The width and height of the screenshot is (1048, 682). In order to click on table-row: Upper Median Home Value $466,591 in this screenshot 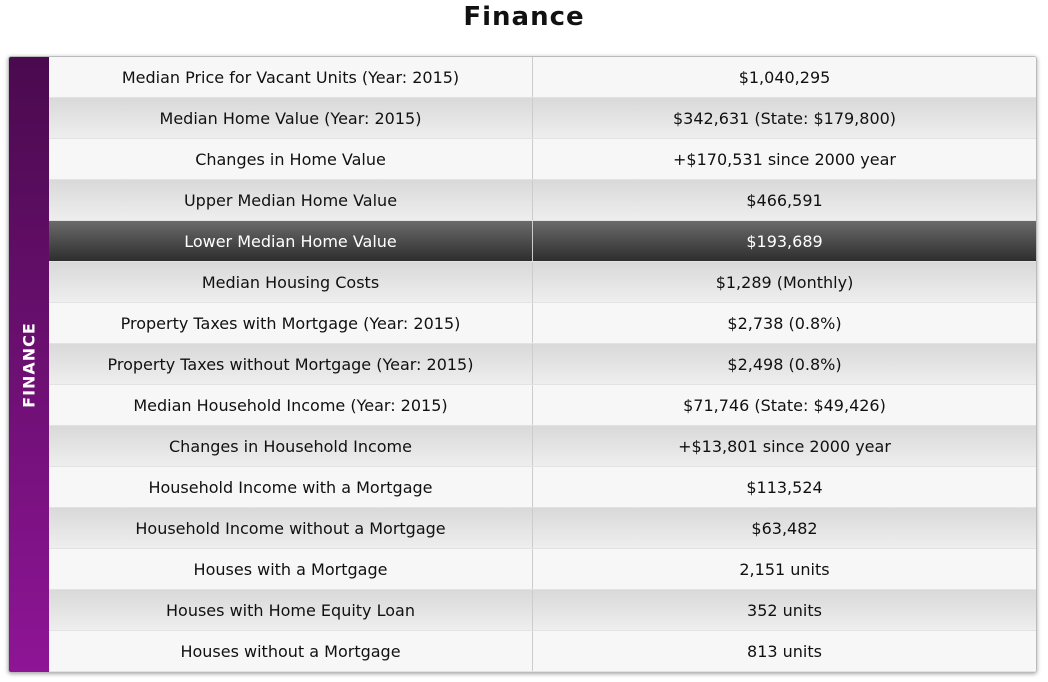, I will do `click(542, 200)`.